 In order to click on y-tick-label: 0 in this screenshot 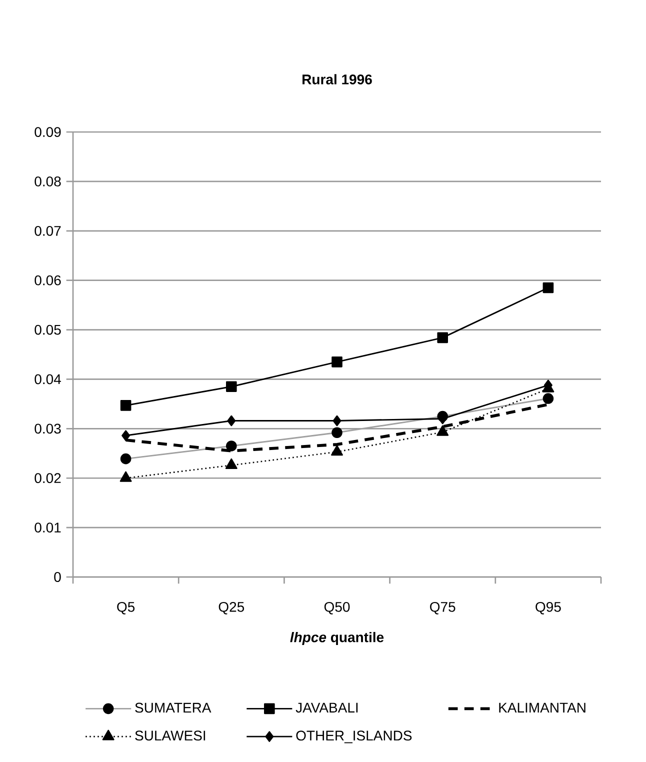, I will do `click(57, 577)`.